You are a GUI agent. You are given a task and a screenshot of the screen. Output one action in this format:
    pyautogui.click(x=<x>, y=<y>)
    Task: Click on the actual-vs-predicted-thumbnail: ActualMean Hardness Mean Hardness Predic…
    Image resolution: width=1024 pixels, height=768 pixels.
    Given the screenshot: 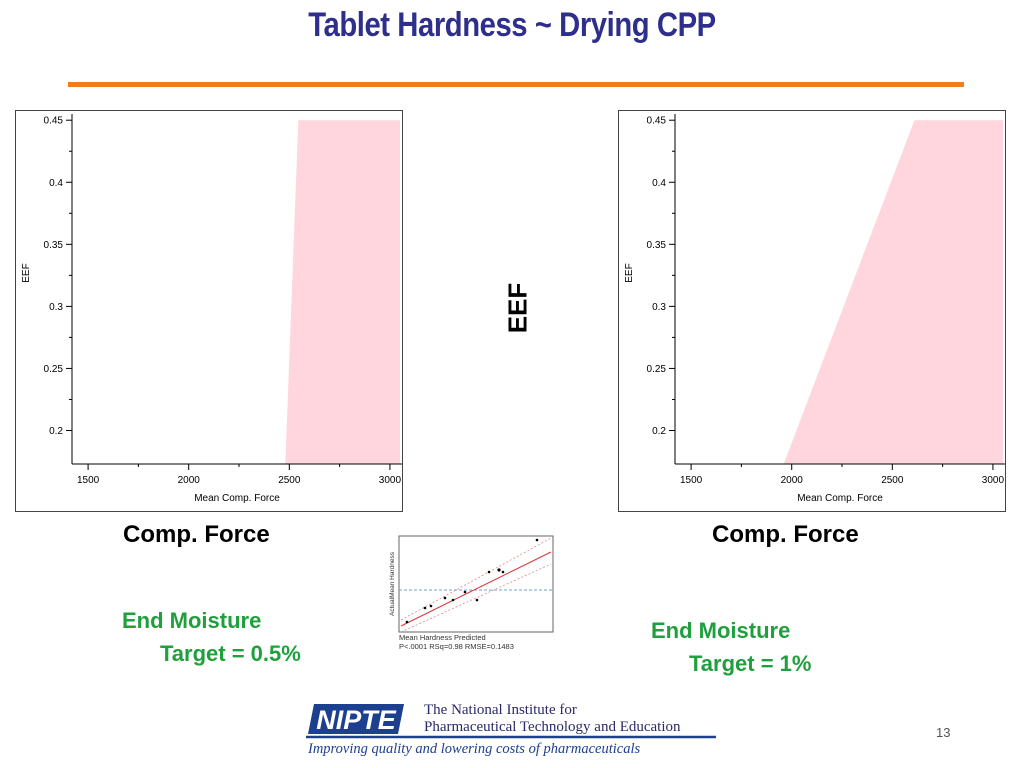 What is the action you would take?
    pyautogui.click(x=470, y=594)
    